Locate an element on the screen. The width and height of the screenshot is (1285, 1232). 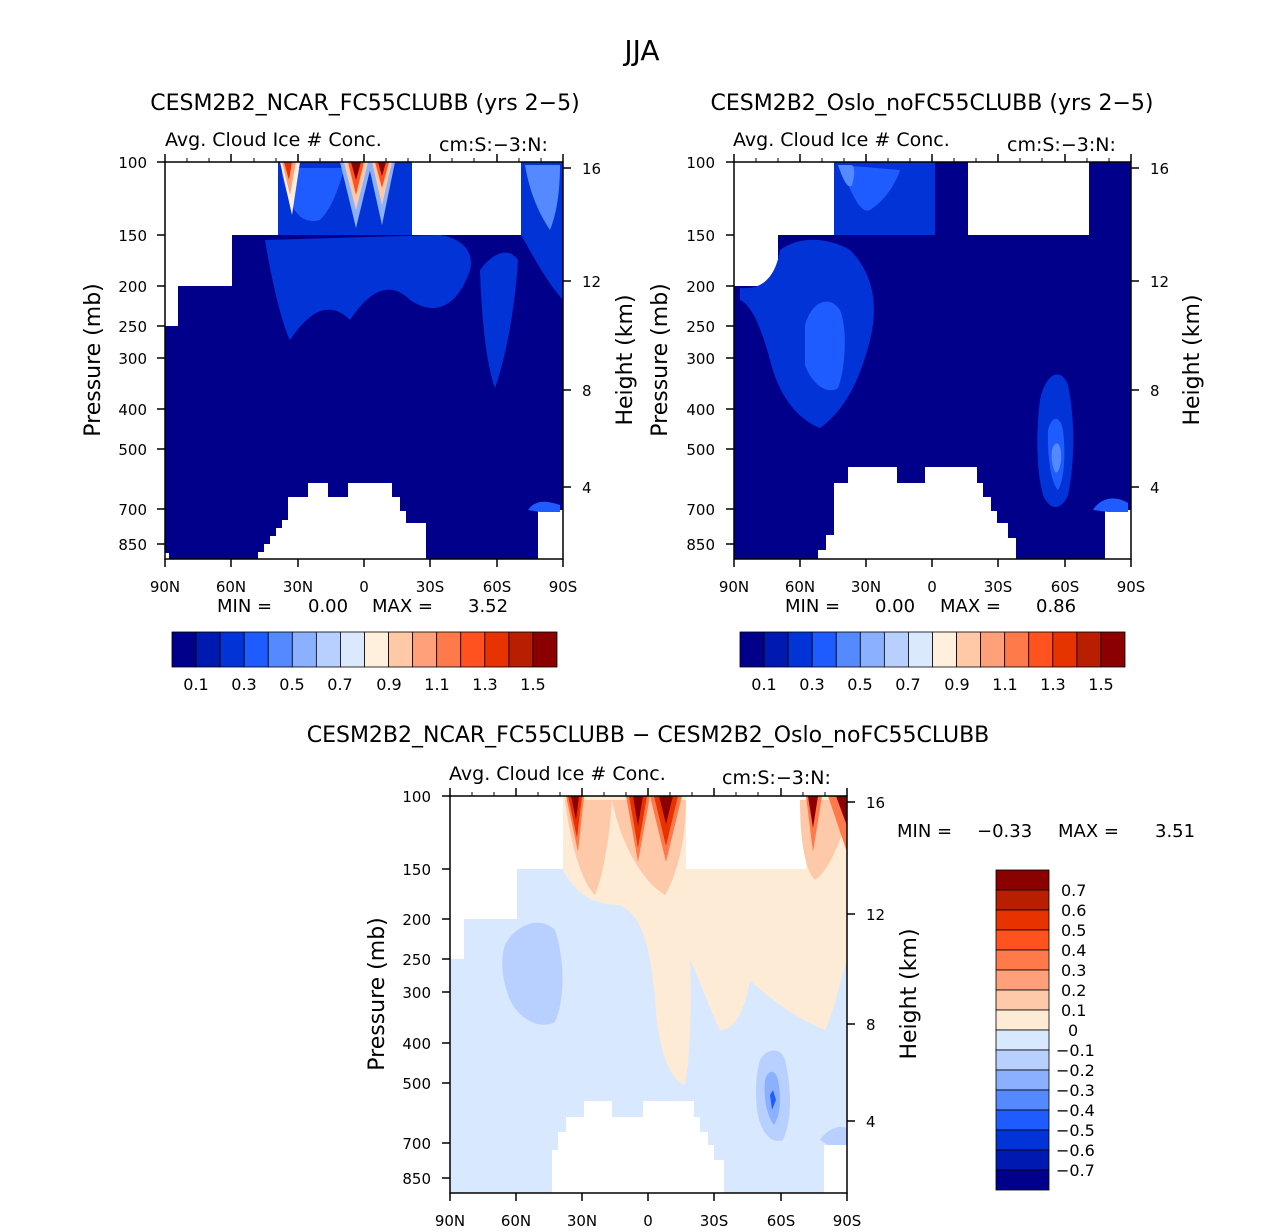
x-tick-label: 30S is located at coordinates (430, 587).